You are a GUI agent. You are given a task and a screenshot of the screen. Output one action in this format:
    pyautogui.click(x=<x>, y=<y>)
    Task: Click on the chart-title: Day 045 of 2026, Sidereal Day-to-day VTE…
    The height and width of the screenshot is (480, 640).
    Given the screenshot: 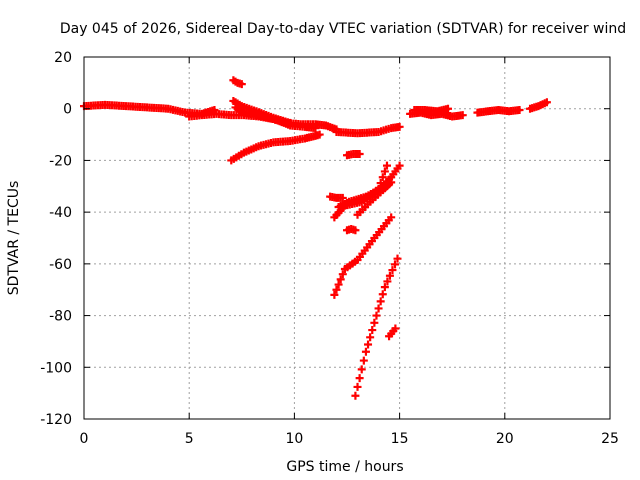 What is the action you would take?
    pyautogui.click(x=343, y=29)
    